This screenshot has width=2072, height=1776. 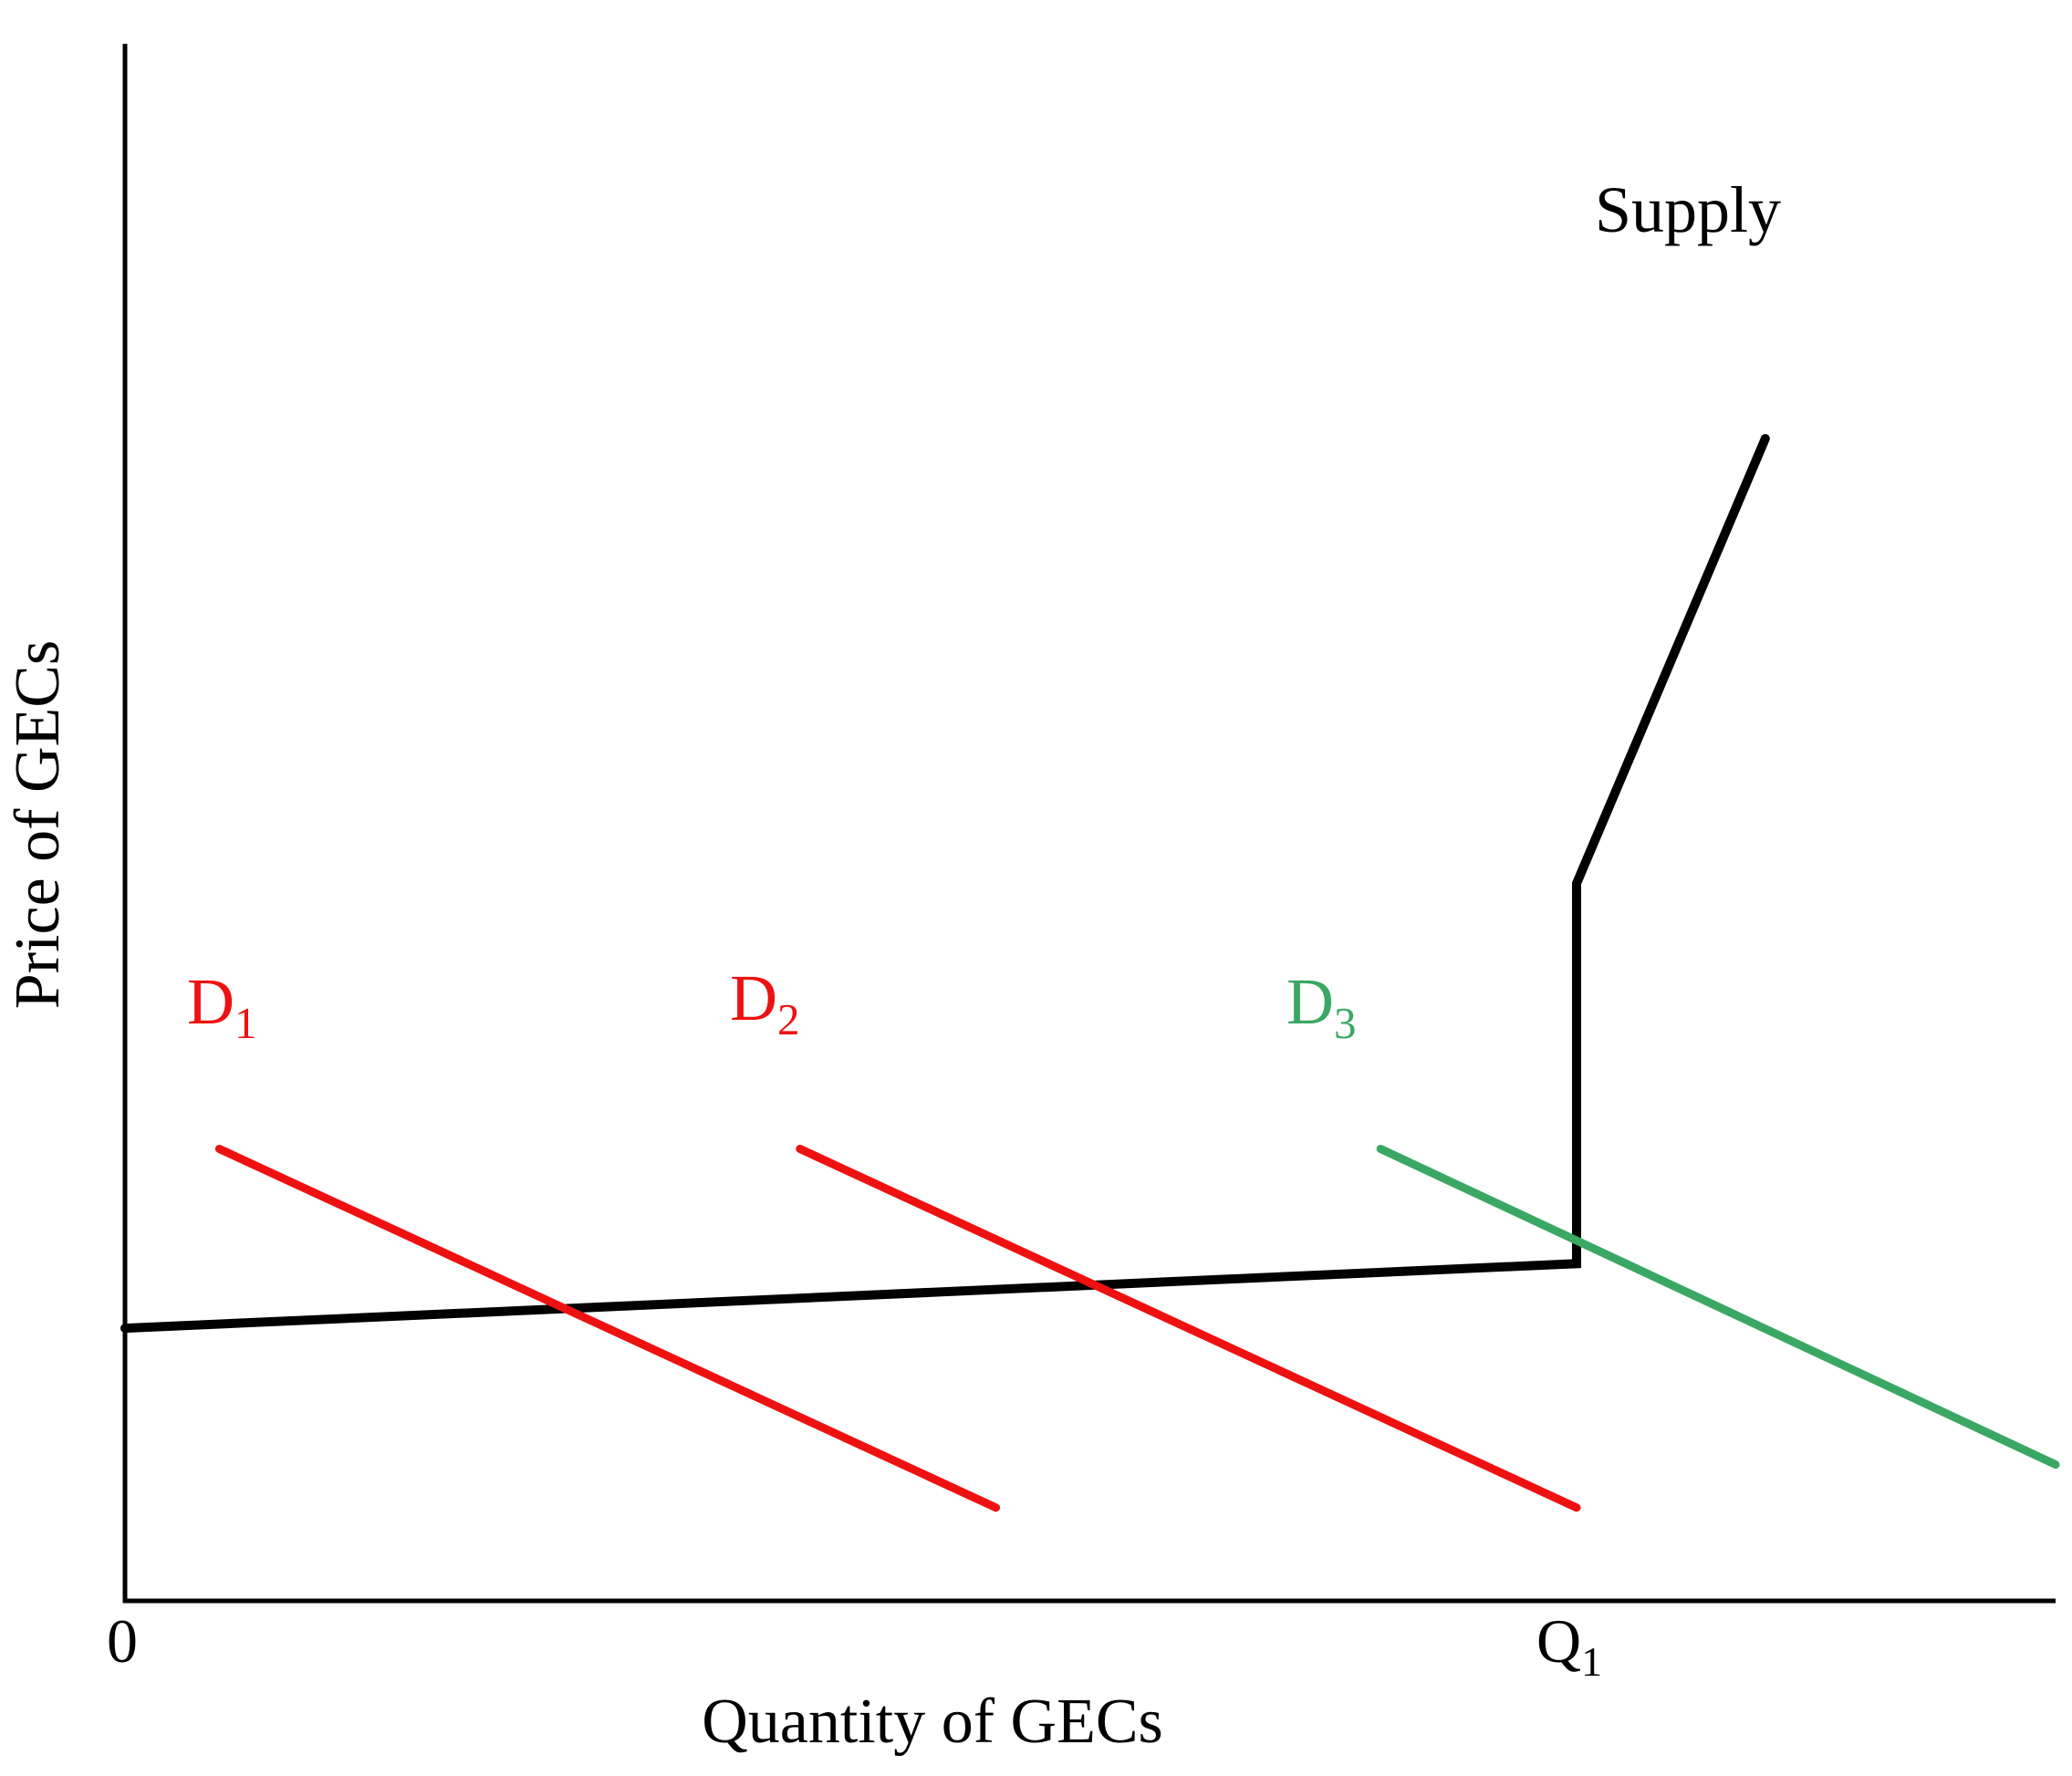 What do you see at coordinates (1569, 1645) in the screenshot?
I see `x-tick-label-q1: Q1` at bounding box center [1569, 1645].